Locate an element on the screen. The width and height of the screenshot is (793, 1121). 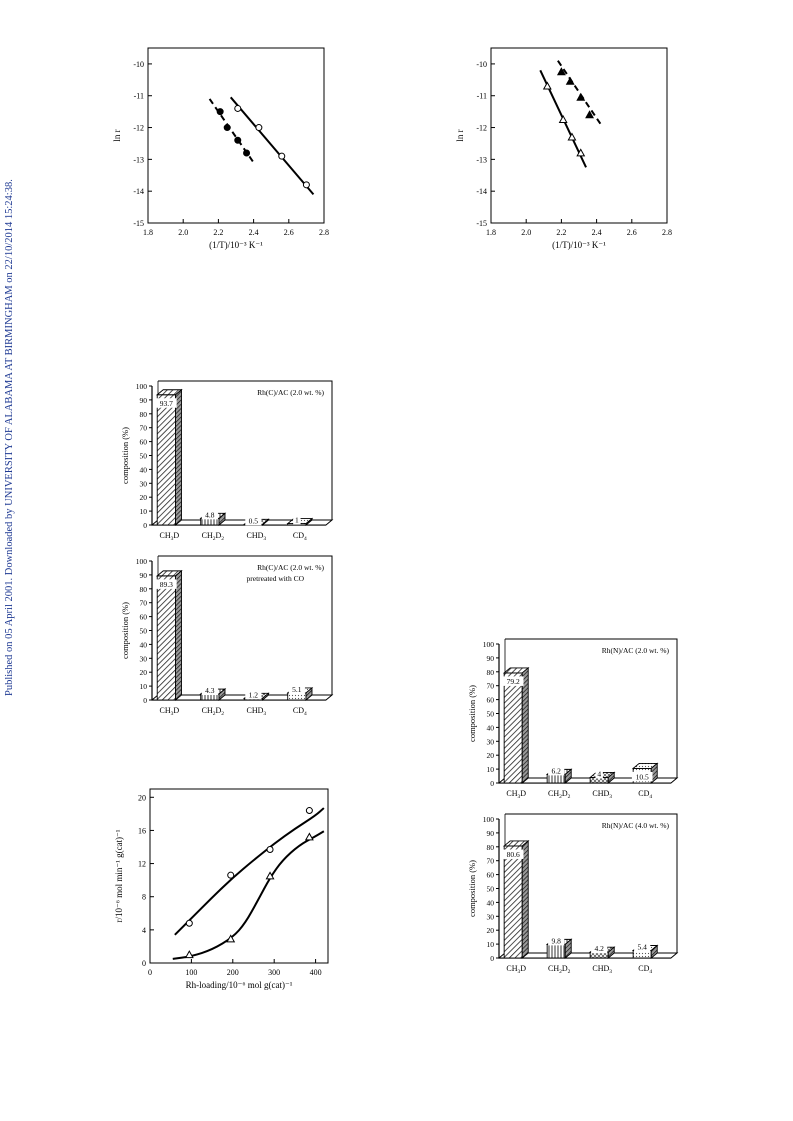
bar-value-label: 5.4 is located at coordinates (643, 946).